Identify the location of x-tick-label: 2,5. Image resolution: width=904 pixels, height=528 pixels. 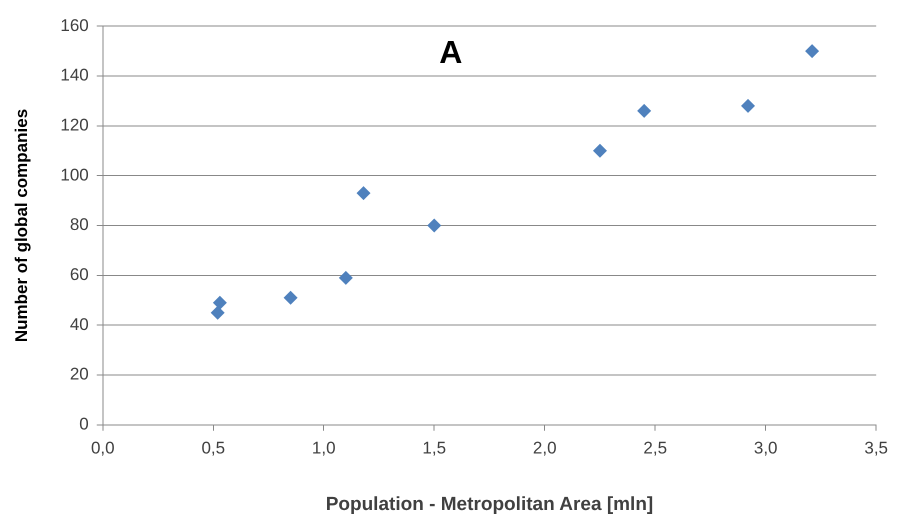
(655, 448).